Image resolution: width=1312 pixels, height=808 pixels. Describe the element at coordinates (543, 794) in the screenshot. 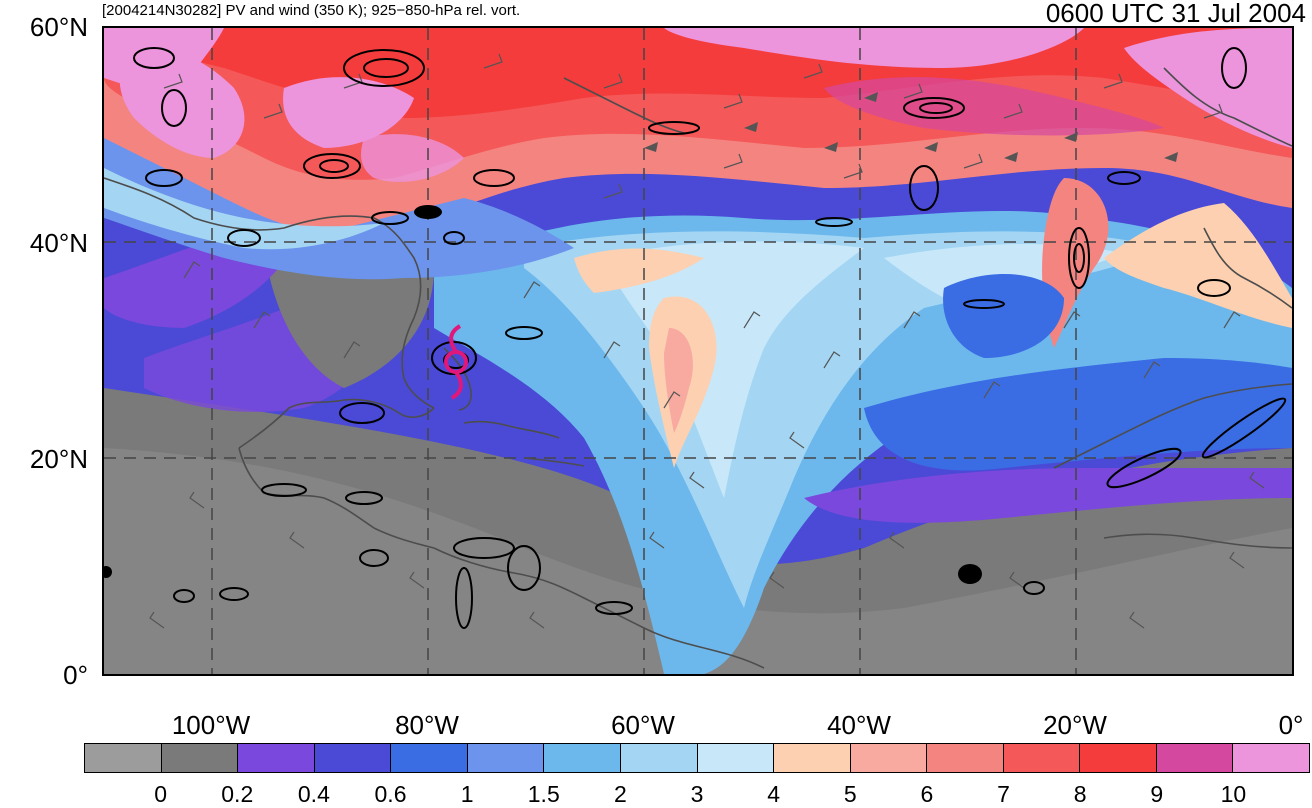

I see `colorbar-tick-label: 1.5` at that location.